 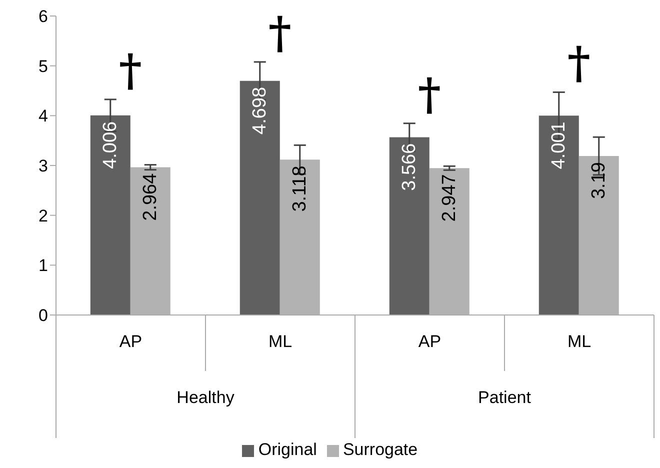 What do you see at coordinates (205, 397) in the screenshot?
I see `text: Healthy` at bounding box center [205, 397].